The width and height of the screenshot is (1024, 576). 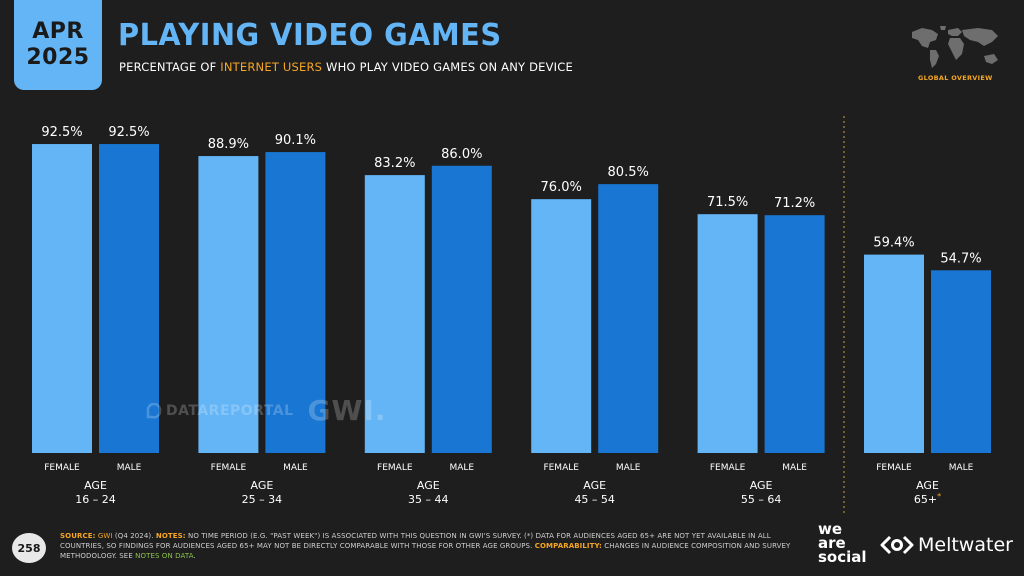 What do you see at coordinates (960, 258) in the screenshot?
I see `data-label: 54.7%` at bounding box center [960, 258].